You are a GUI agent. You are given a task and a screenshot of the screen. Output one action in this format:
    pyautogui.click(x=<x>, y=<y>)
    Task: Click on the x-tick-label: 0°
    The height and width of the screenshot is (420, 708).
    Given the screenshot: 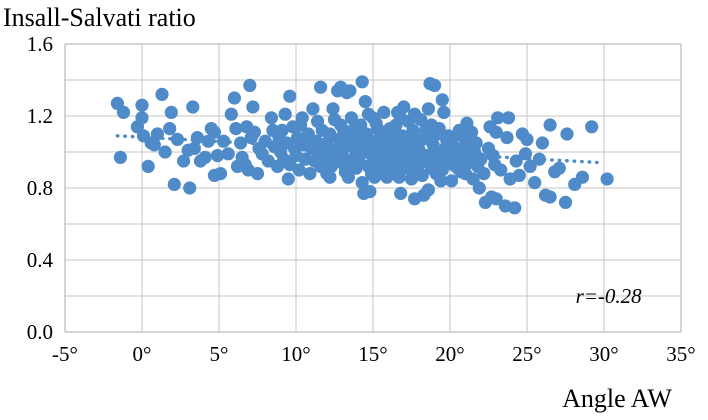 What is the action you would take?
    pyautogui.click(x=142, y=354)
    